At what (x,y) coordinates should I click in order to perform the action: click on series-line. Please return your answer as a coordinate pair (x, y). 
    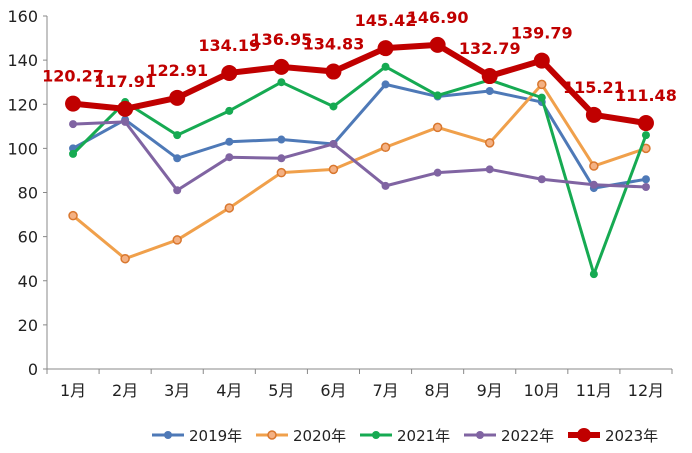
    Looking at the image, I should click on (359, 156).